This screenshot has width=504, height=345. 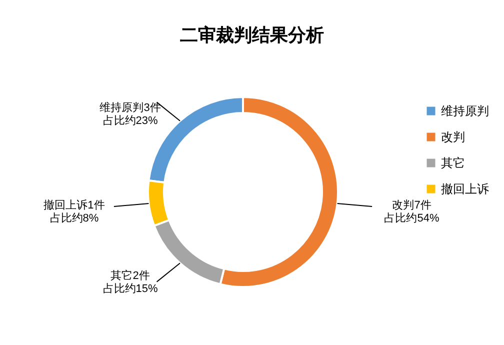 What do you see at coordinates (252, 35) in the screenshot?
I see `chart-title: 二审裁判结果分析` at bounding box center [252, 35].